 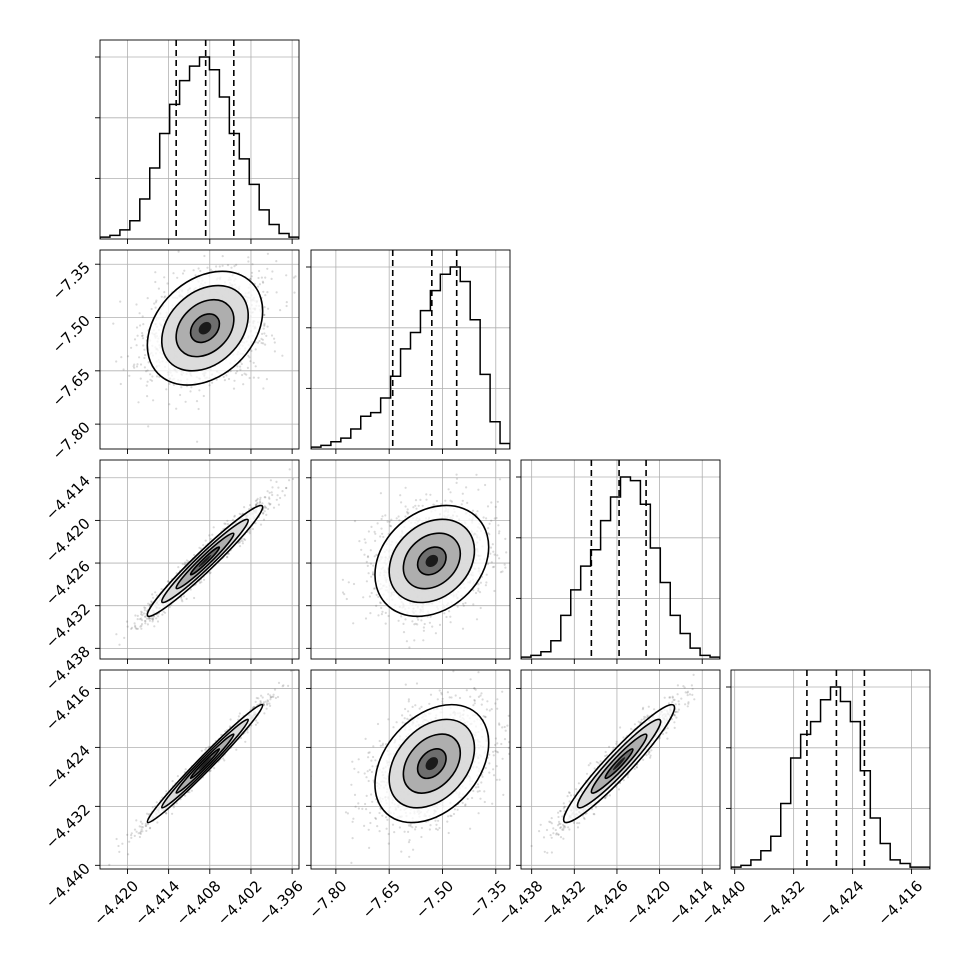 What do you see at coordinates (68, 626) in the screenshot?
I see `y-tick-label: −4.432` at bounding box center [68, 626].